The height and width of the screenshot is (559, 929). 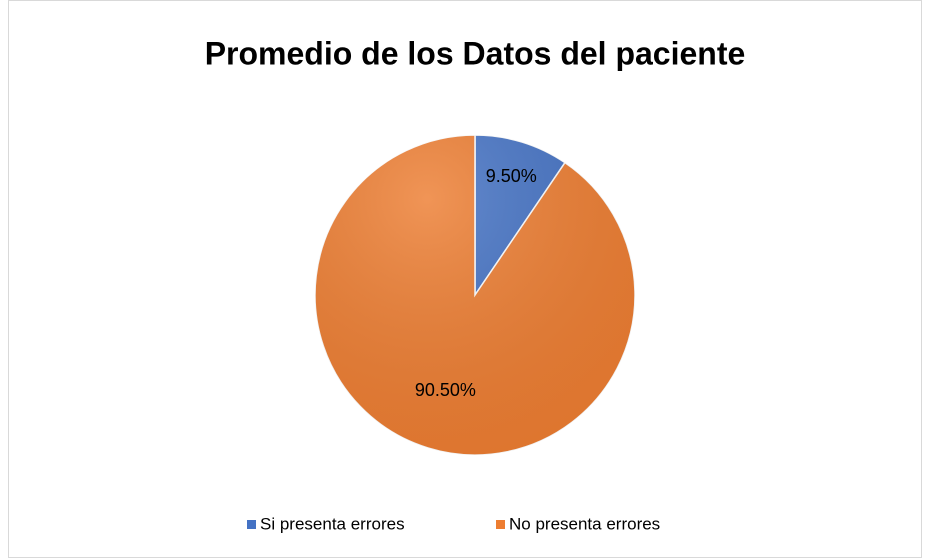 What do you see at coordinates (475, 53) in the screenshot?
I see `chart-title: Promedio de los Datos del paciente` at bounding box center [475, 53].